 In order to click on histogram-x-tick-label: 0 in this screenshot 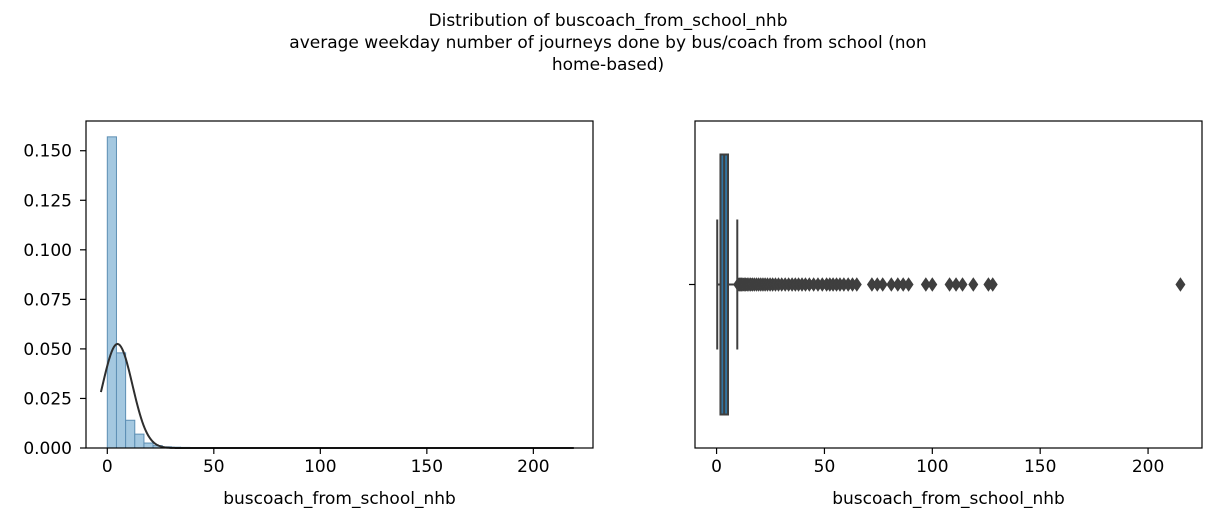, I will do `click(107, 467)`.